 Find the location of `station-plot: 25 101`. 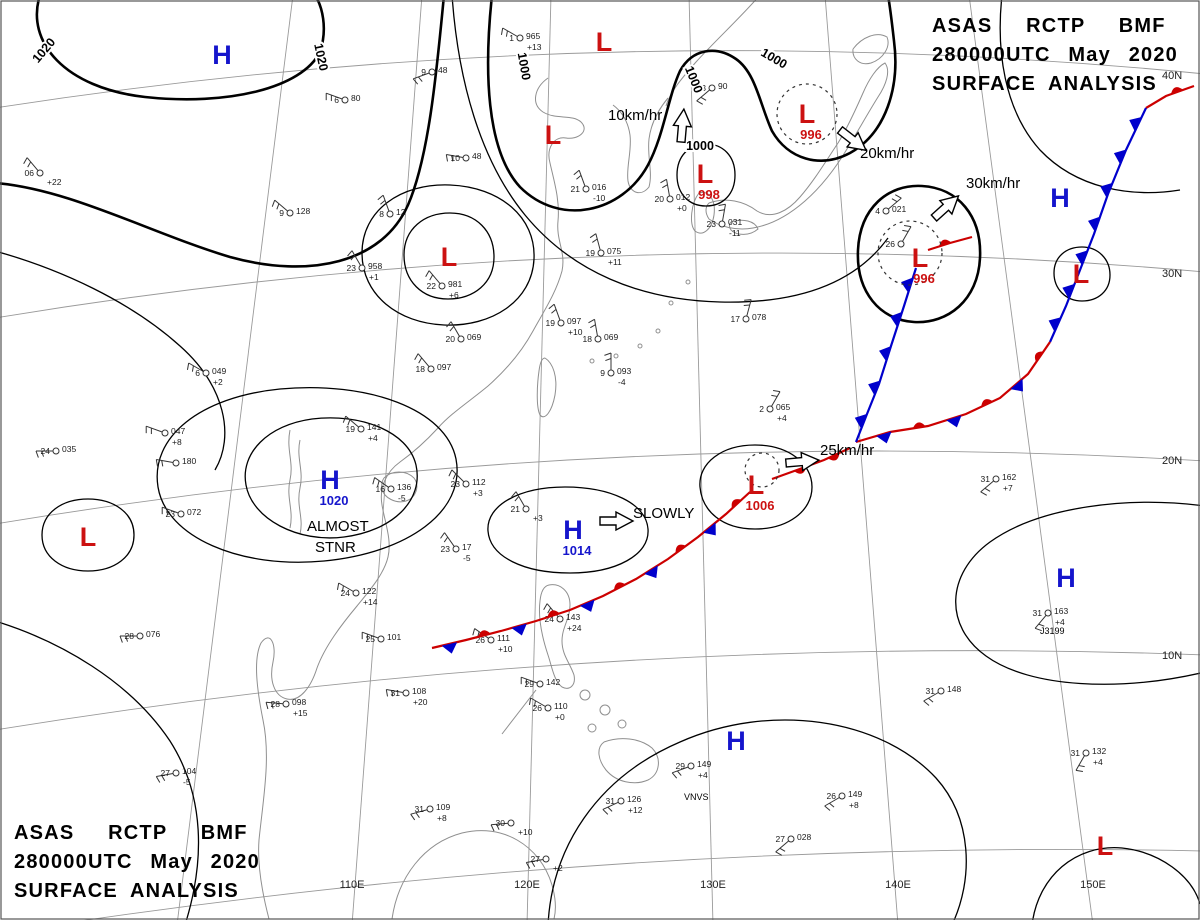

station-plot: 25 101 is located at coordinates (381, 637).